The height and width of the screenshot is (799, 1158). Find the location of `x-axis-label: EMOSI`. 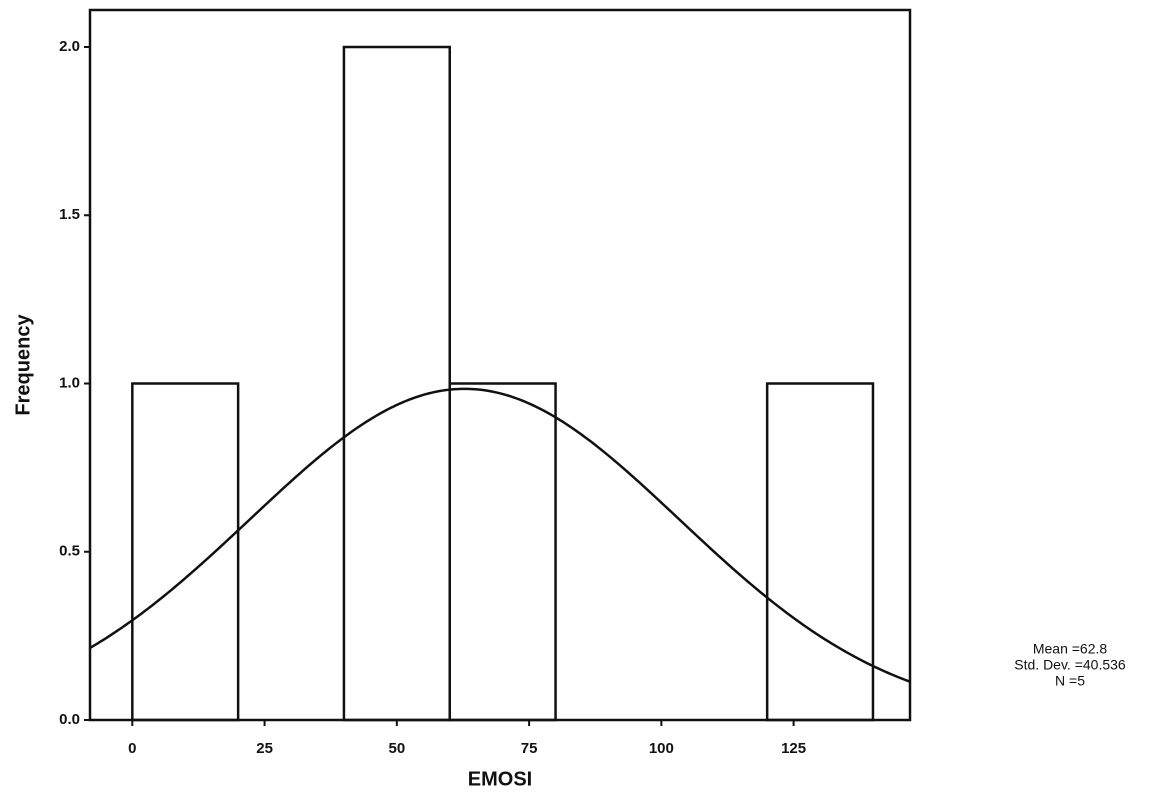

x-axis-label: EMOSI is located at coordinates (500, 779).